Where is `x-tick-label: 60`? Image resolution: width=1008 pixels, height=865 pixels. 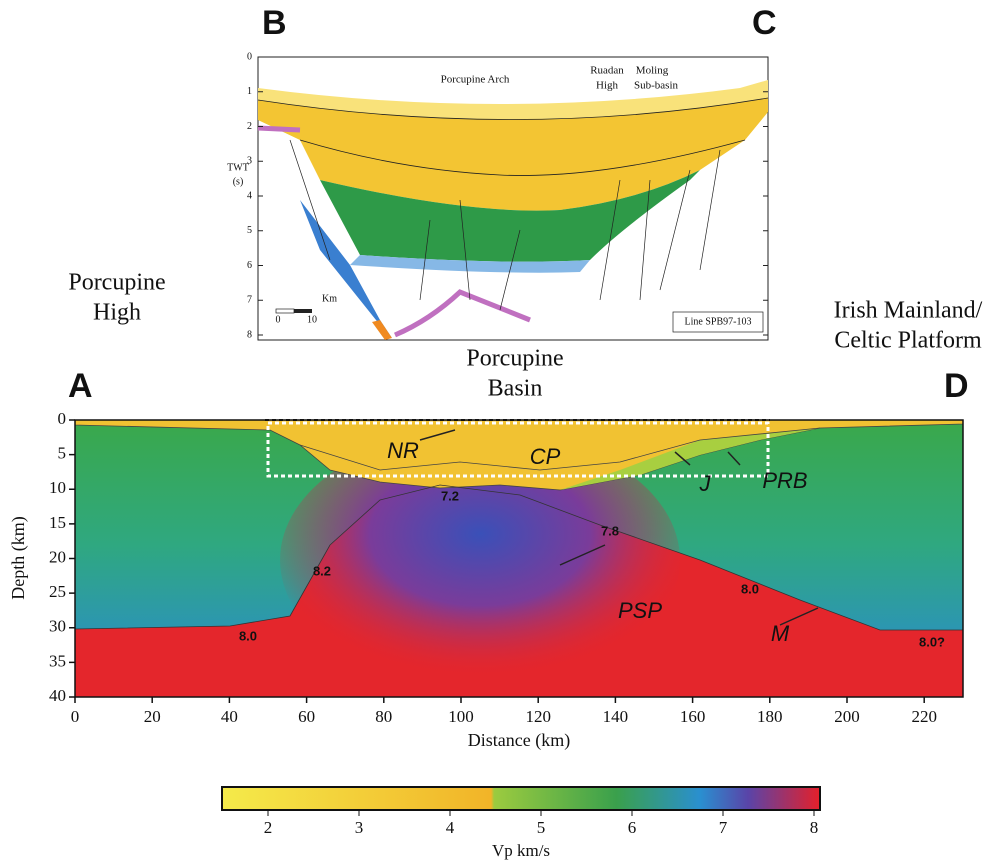 x-tick-label: 60 is located at coordinates (306, 716).